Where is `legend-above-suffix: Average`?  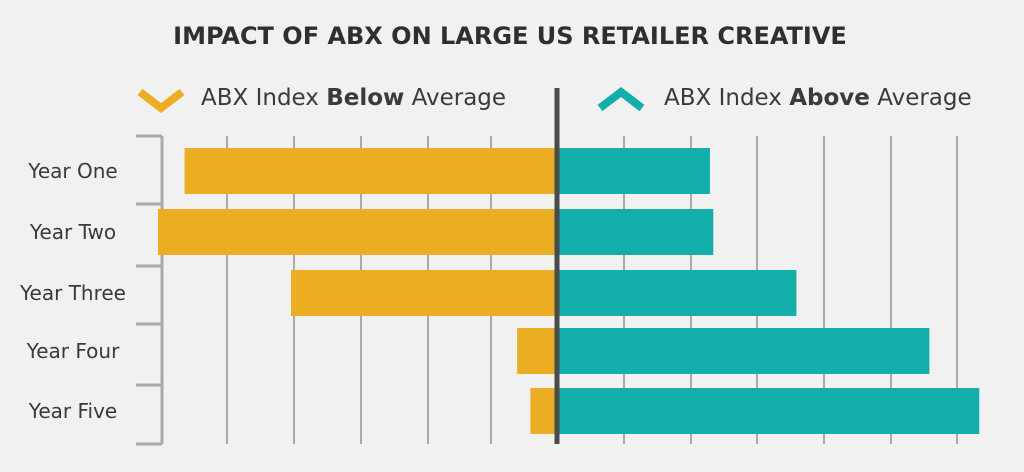 legend-above-suffix: Average is located at coordinates (921, 98).